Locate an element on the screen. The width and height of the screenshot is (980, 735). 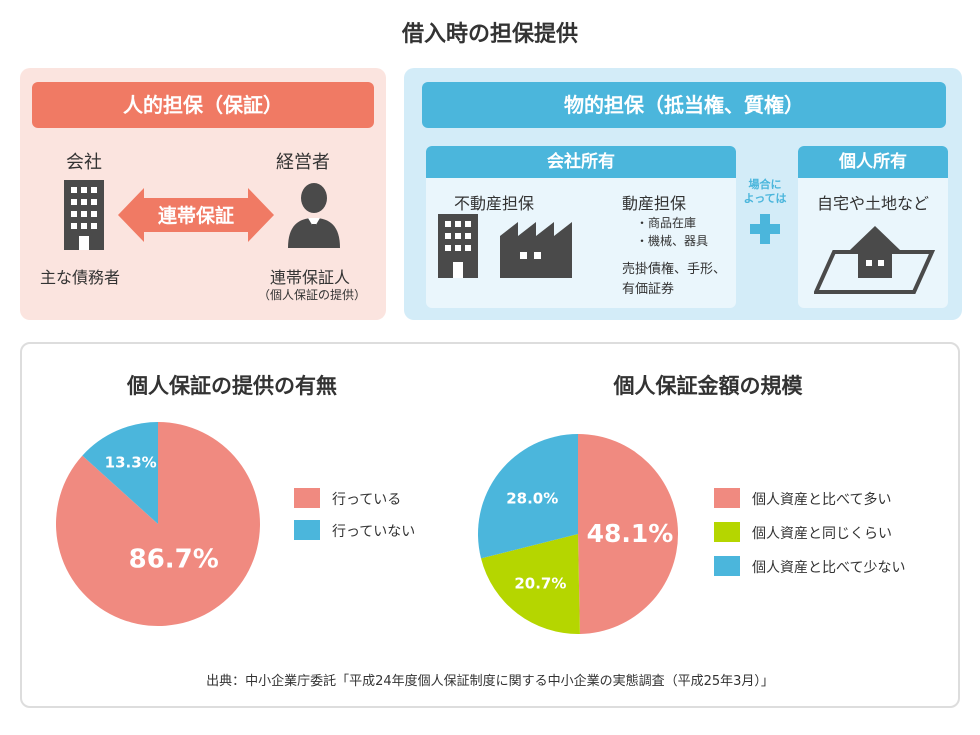
joint-guarantee-label: 連帯保証 is located at coordinates (195, 216).